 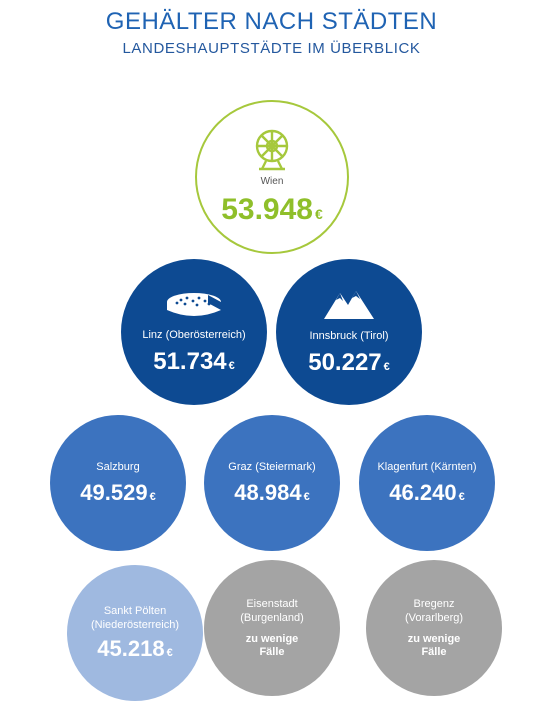 What do you see at coordinates (271, 21) in the screenshot?
I see `page-title: GEHÄLTER NACH STÄDTEN` at bounding box center [271, 21].